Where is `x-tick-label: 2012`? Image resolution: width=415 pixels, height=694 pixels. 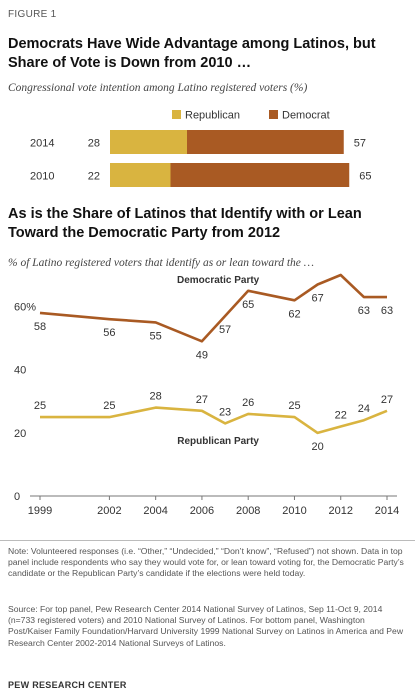 x-tick-label: 2012 is located at coordinates (340, 511).